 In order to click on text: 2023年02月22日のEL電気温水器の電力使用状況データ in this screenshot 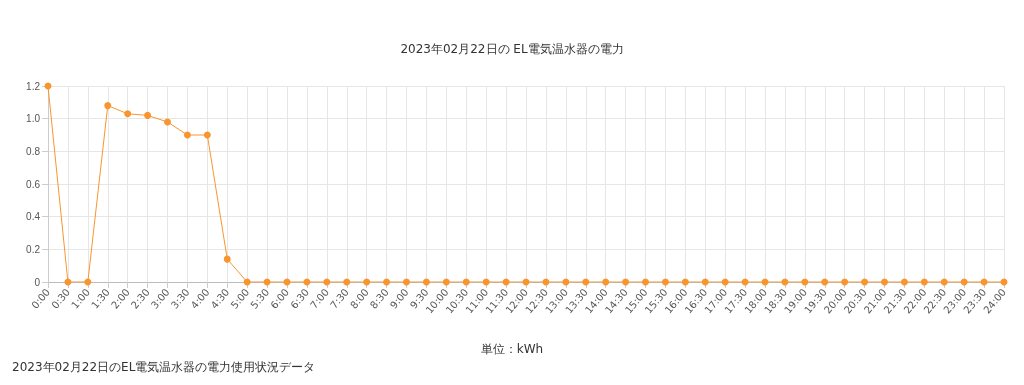, I will do `click(164, 367)`.